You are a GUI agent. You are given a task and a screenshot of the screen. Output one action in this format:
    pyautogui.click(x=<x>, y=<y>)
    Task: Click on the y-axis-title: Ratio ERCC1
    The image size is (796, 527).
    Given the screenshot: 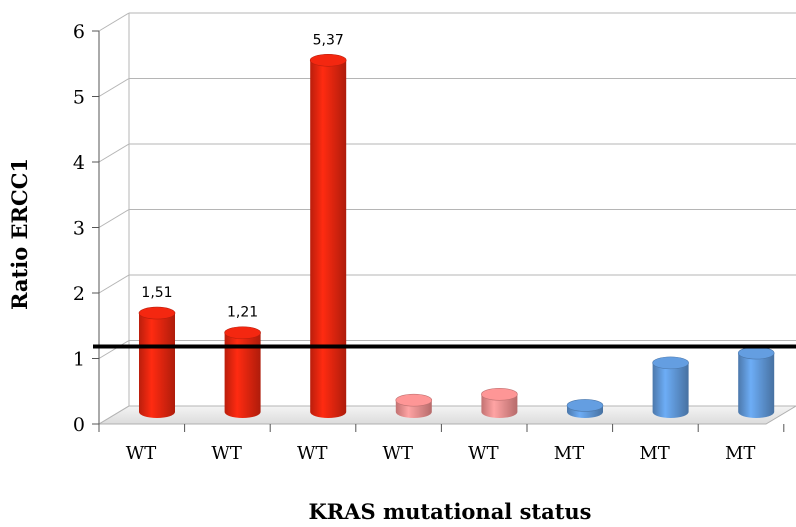 What is the action you would take?
    pyautogui.click(x=19, y=234)
    